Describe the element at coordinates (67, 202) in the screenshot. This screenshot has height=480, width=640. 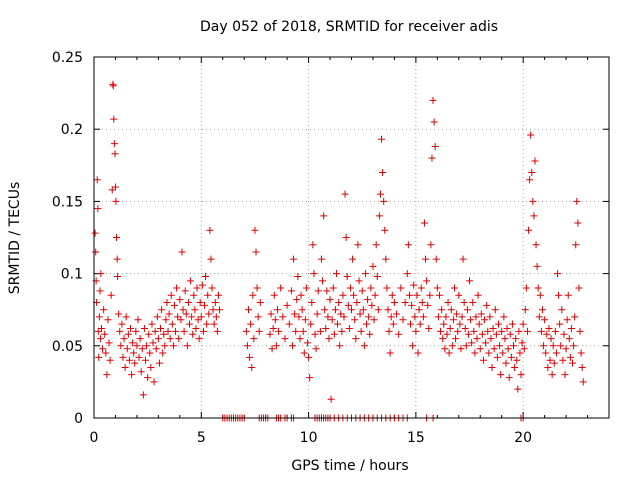
I see `y-tick-label: 0.15` at that location.